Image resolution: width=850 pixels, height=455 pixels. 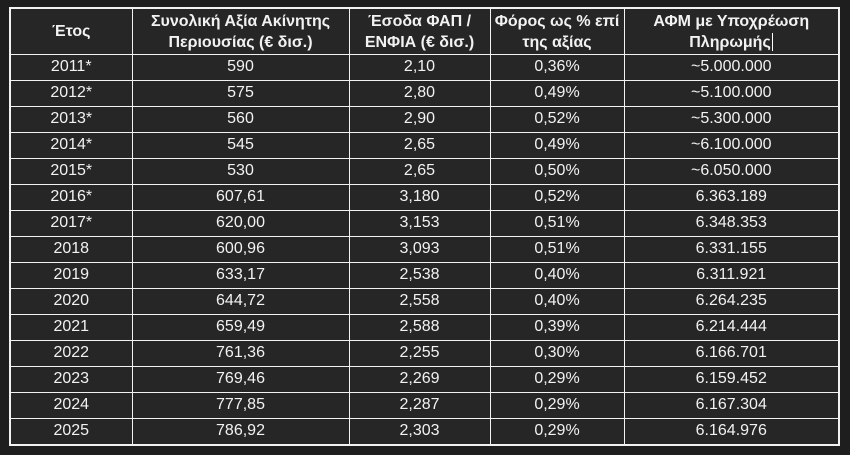 I want to click on cell-total_value: 600,96, so click(x=240, y=249).